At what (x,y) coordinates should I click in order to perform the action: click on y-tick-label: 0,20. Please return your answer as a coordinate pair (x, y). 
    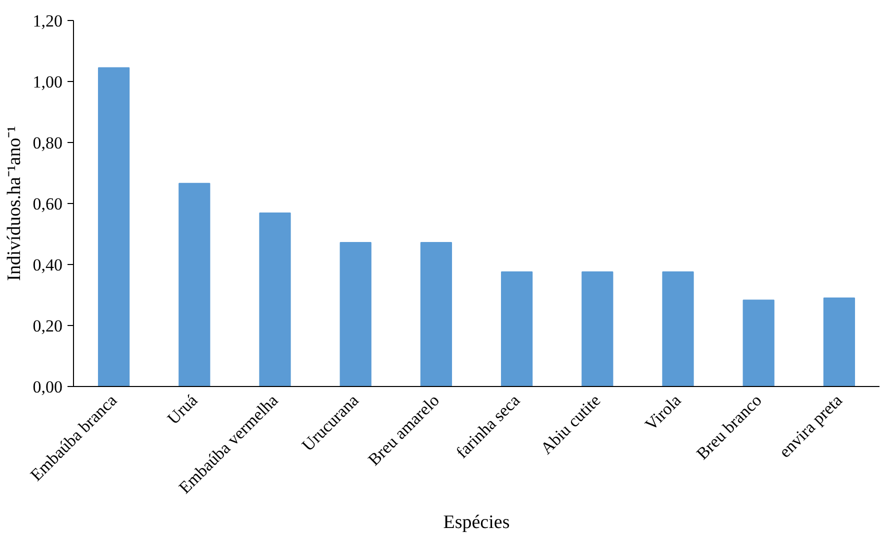
    Looking at the image, I should click on (47, 326).